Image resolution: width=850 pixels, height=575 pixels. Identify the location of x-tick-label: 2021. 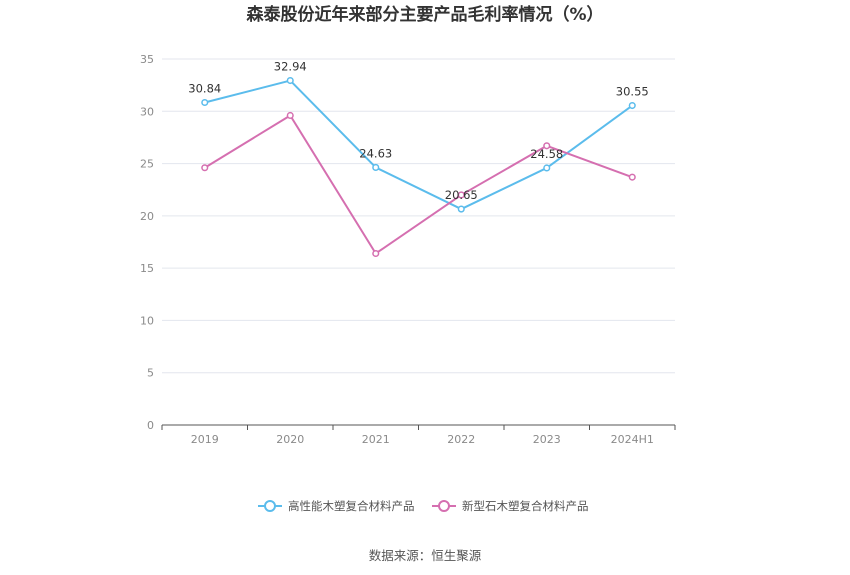
(376, 439).